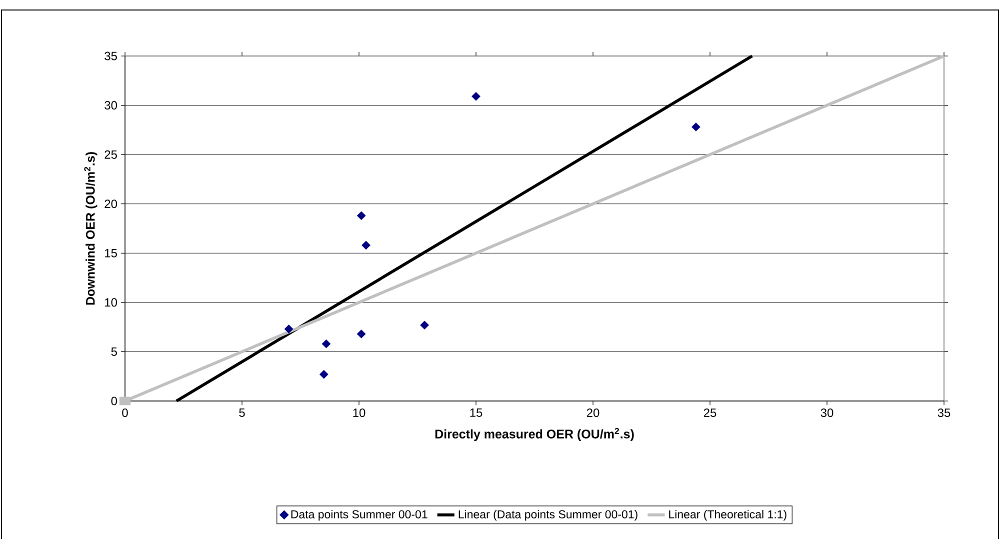  What do you see at coordinates (593, 413) in the screenshot?
I see `x-tick-label: 20` at bounding box center [593, 413].